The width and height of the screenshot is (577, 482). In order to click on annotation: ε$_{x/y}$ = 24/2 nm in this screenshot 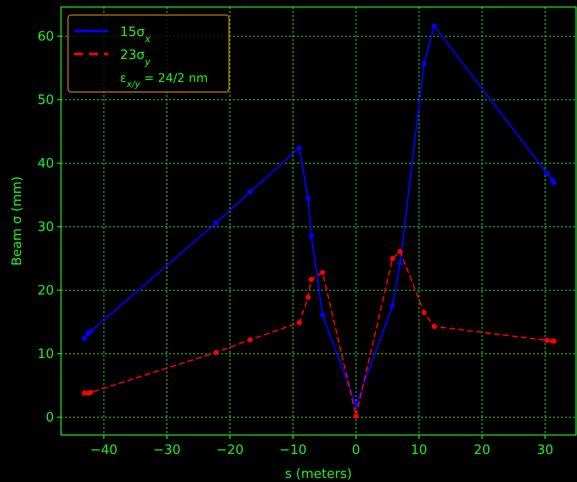, I will do `click(164, 80)`.